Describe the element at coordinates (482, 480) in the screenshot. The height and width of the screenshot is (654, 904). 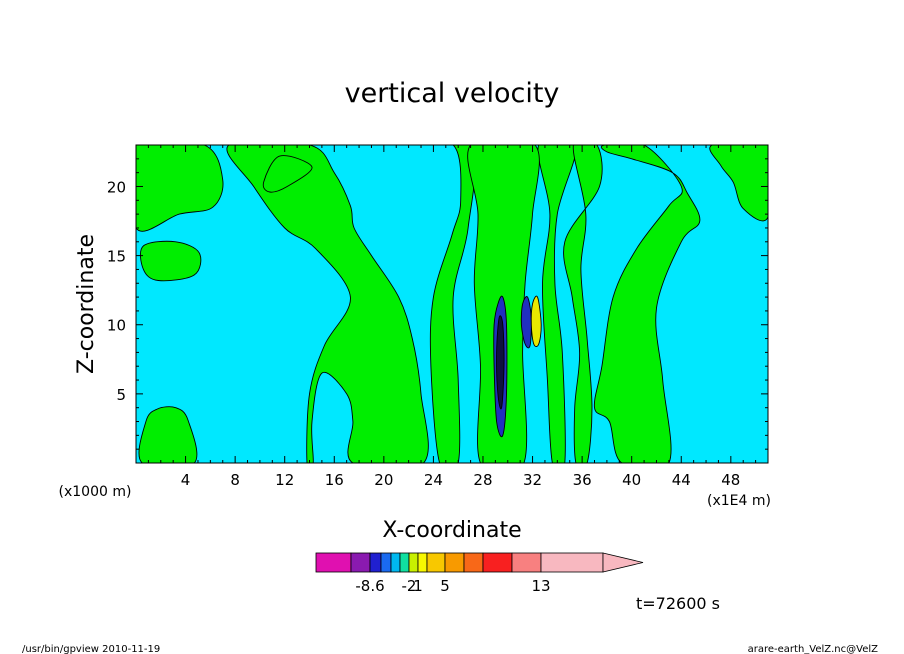
I see `x-tick-label: 28` at that location.